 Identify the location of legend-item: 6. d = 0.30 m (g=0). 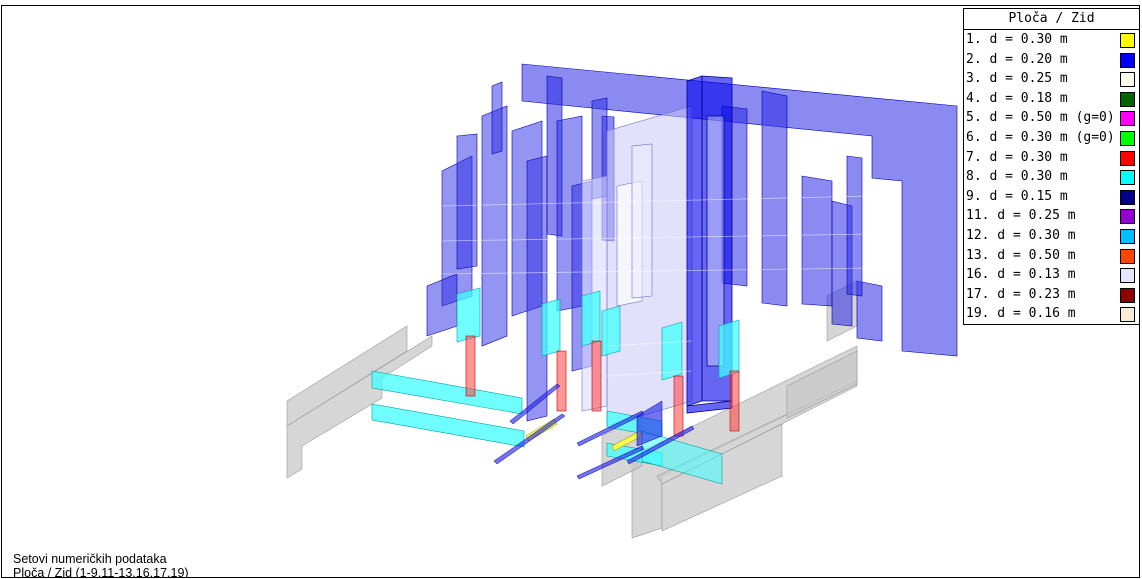
(1051, 138).